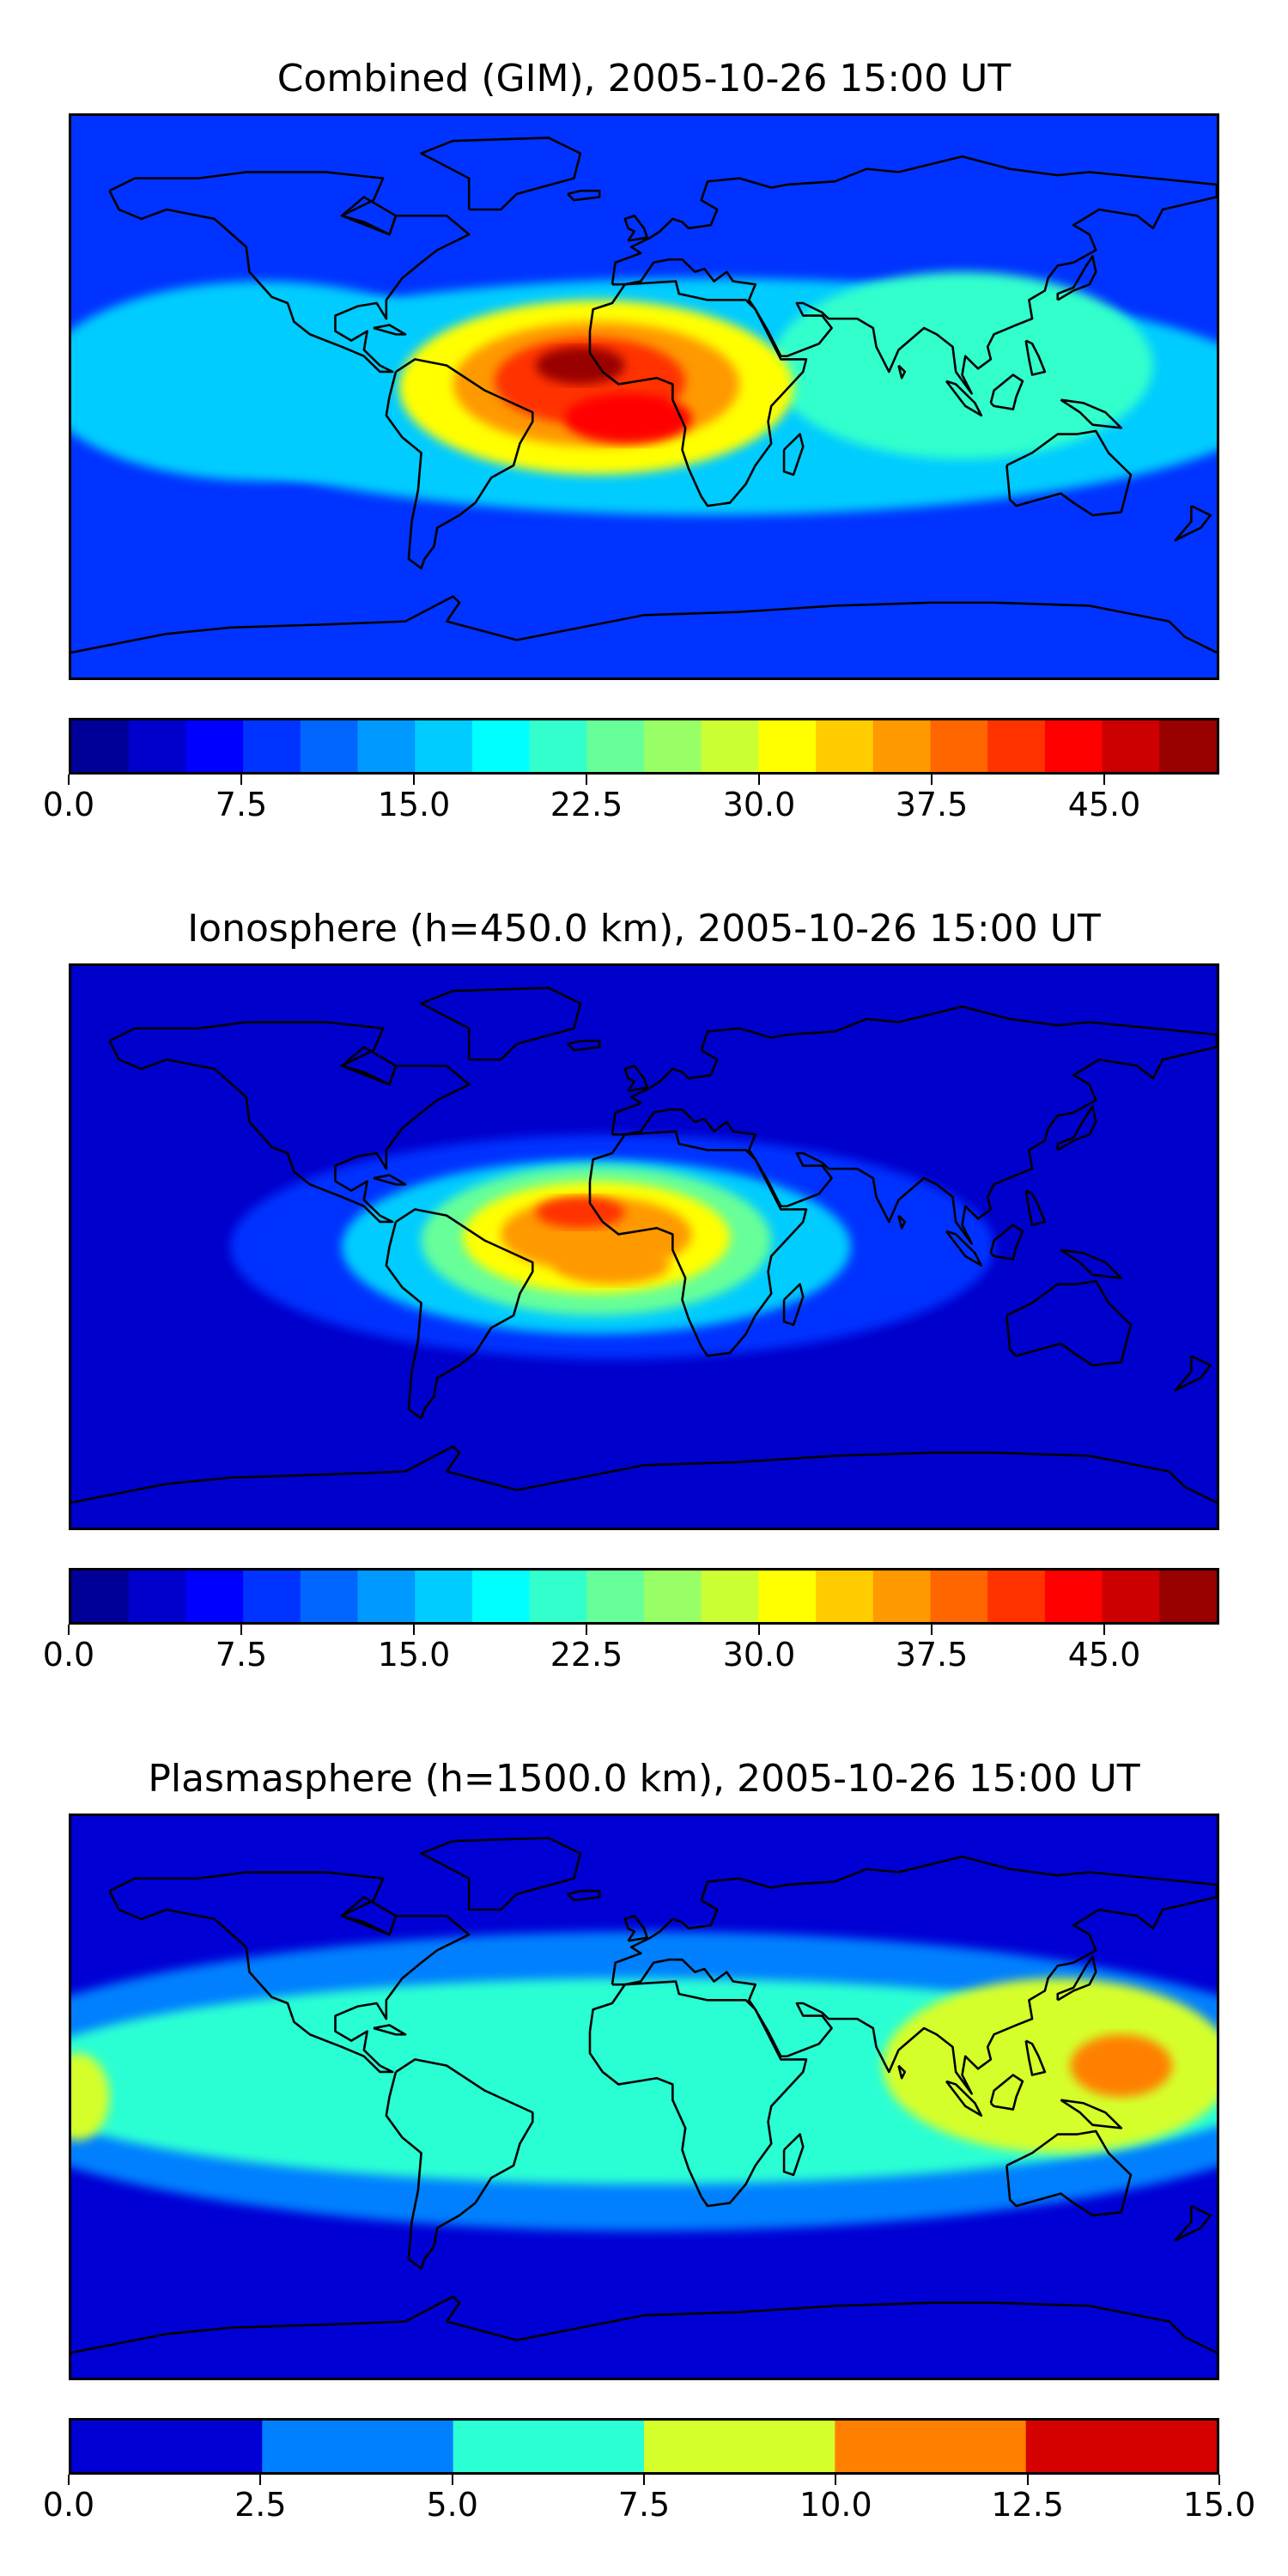 Image resolution: width=1288 pixels, height=2576 pixels. Describe the element at coordinates (260, 2505) in the screenshot. I see `tick-label: 2.5` at that location.